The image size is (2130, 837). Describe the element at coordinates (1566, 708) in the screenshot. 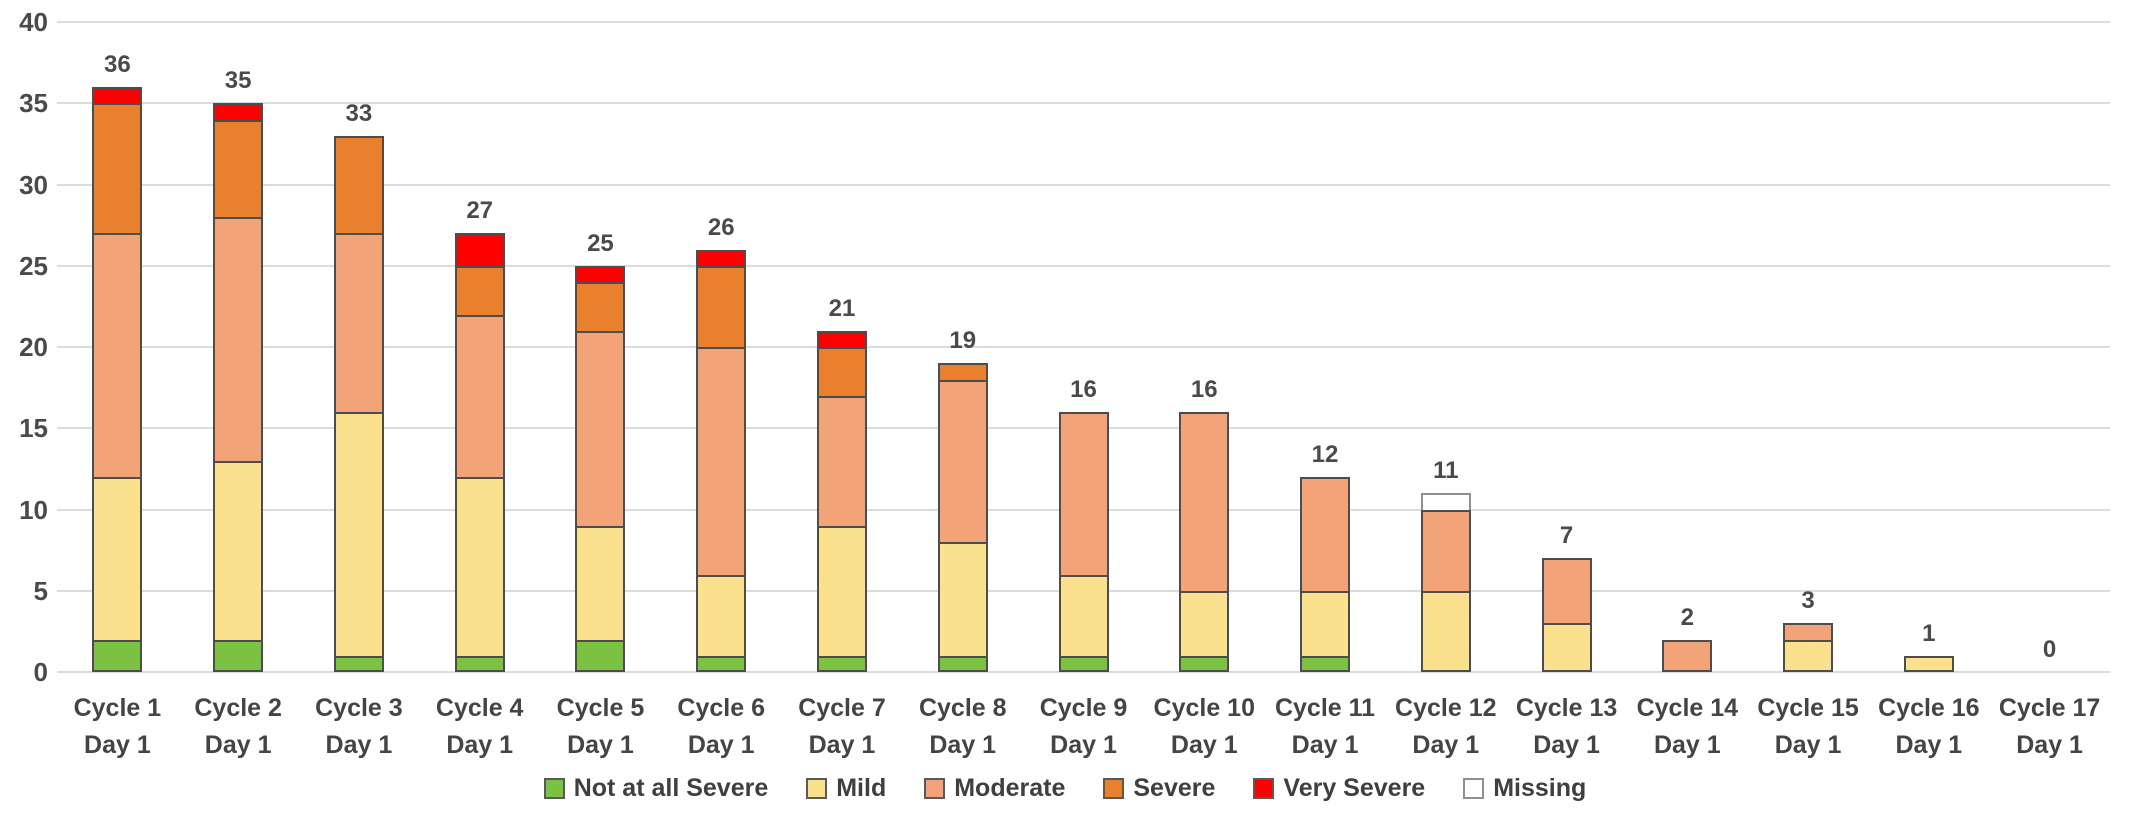

I see `x-axis-category-label-line1: Cycle 13` at that location.